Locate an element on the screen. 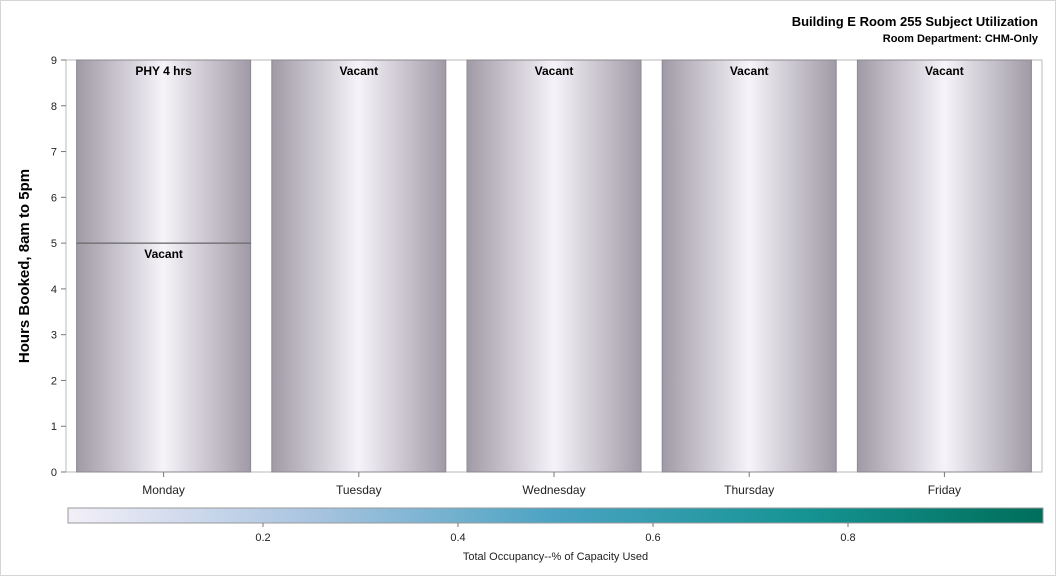  y-tick-label: 2 is located at coordinates (54, 381).